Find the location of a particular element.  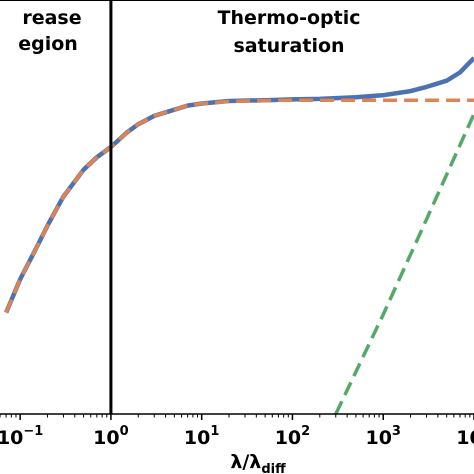

region-right-line2: saturation is located at coordinates (288, 46).